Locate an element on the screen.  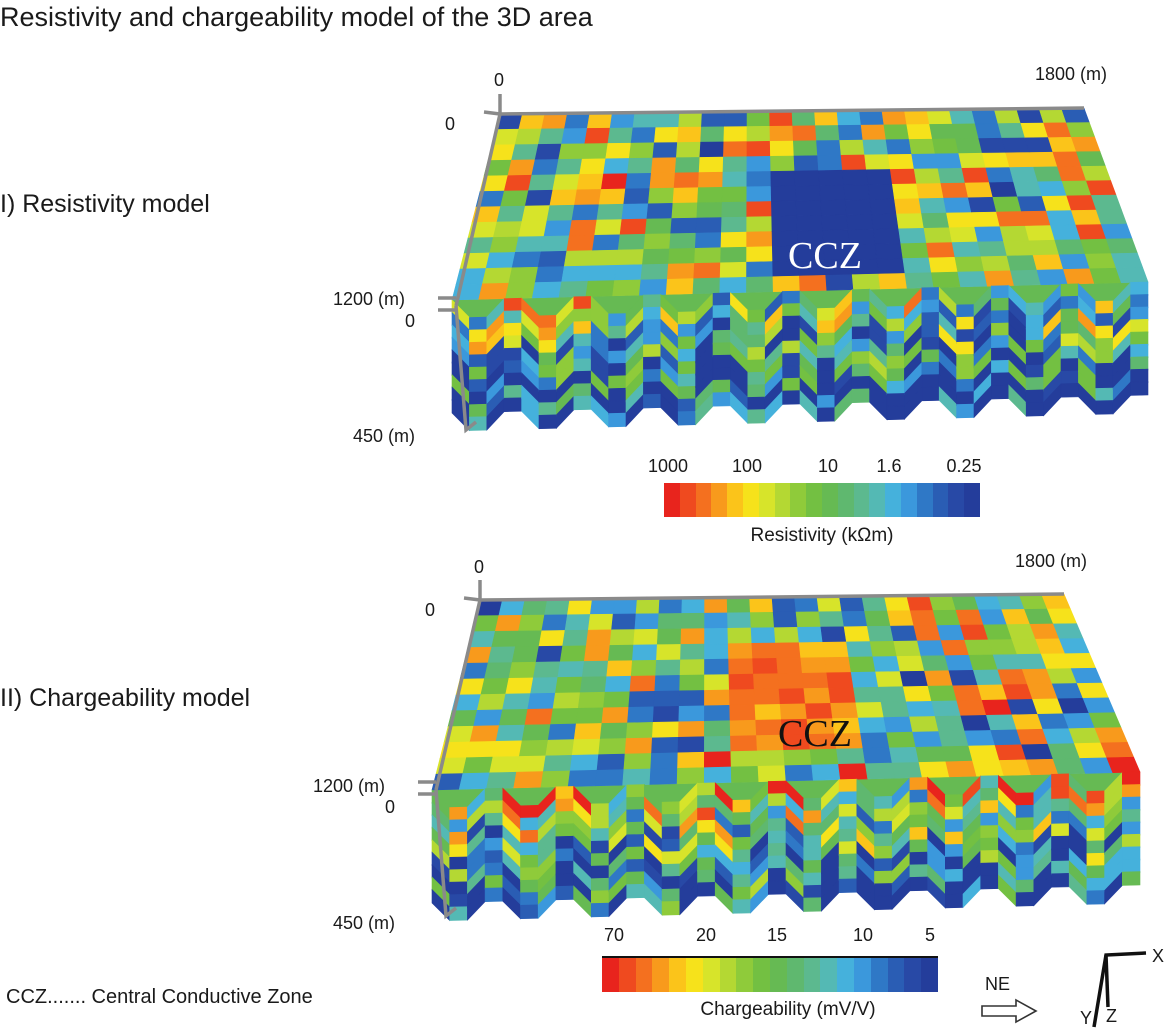
resistivity-colorbar-label: Resistivity (kΩm) is located at coordinates (822, 535).